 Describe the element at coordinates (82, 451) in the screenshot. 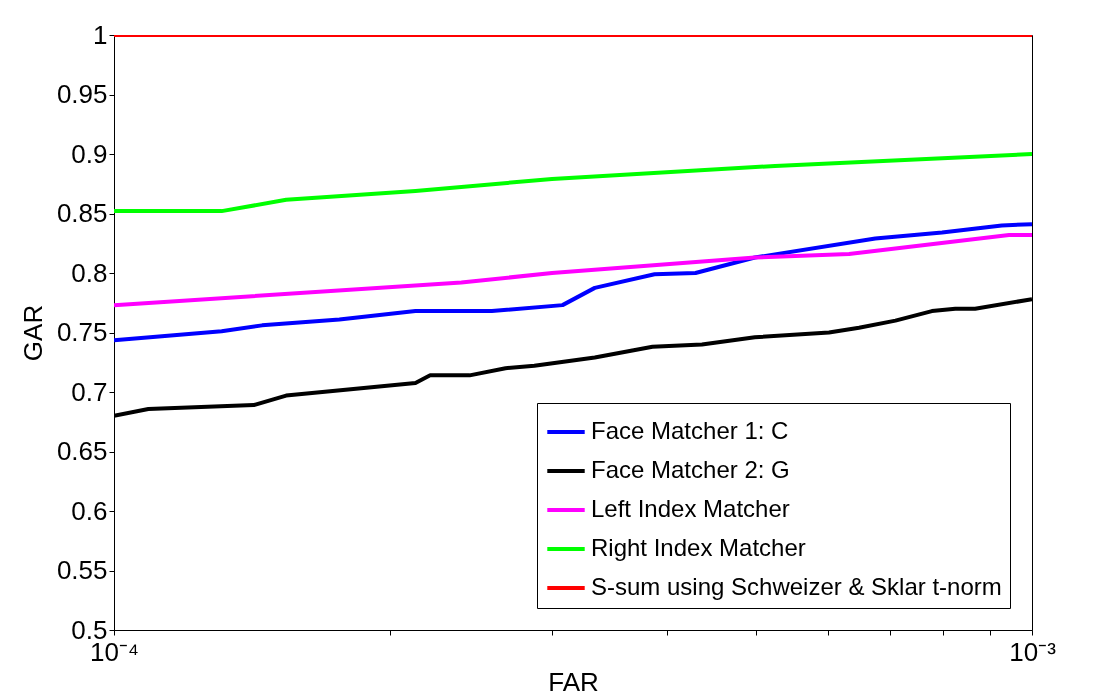

I see `y-tick-label: 0.65` at that location.